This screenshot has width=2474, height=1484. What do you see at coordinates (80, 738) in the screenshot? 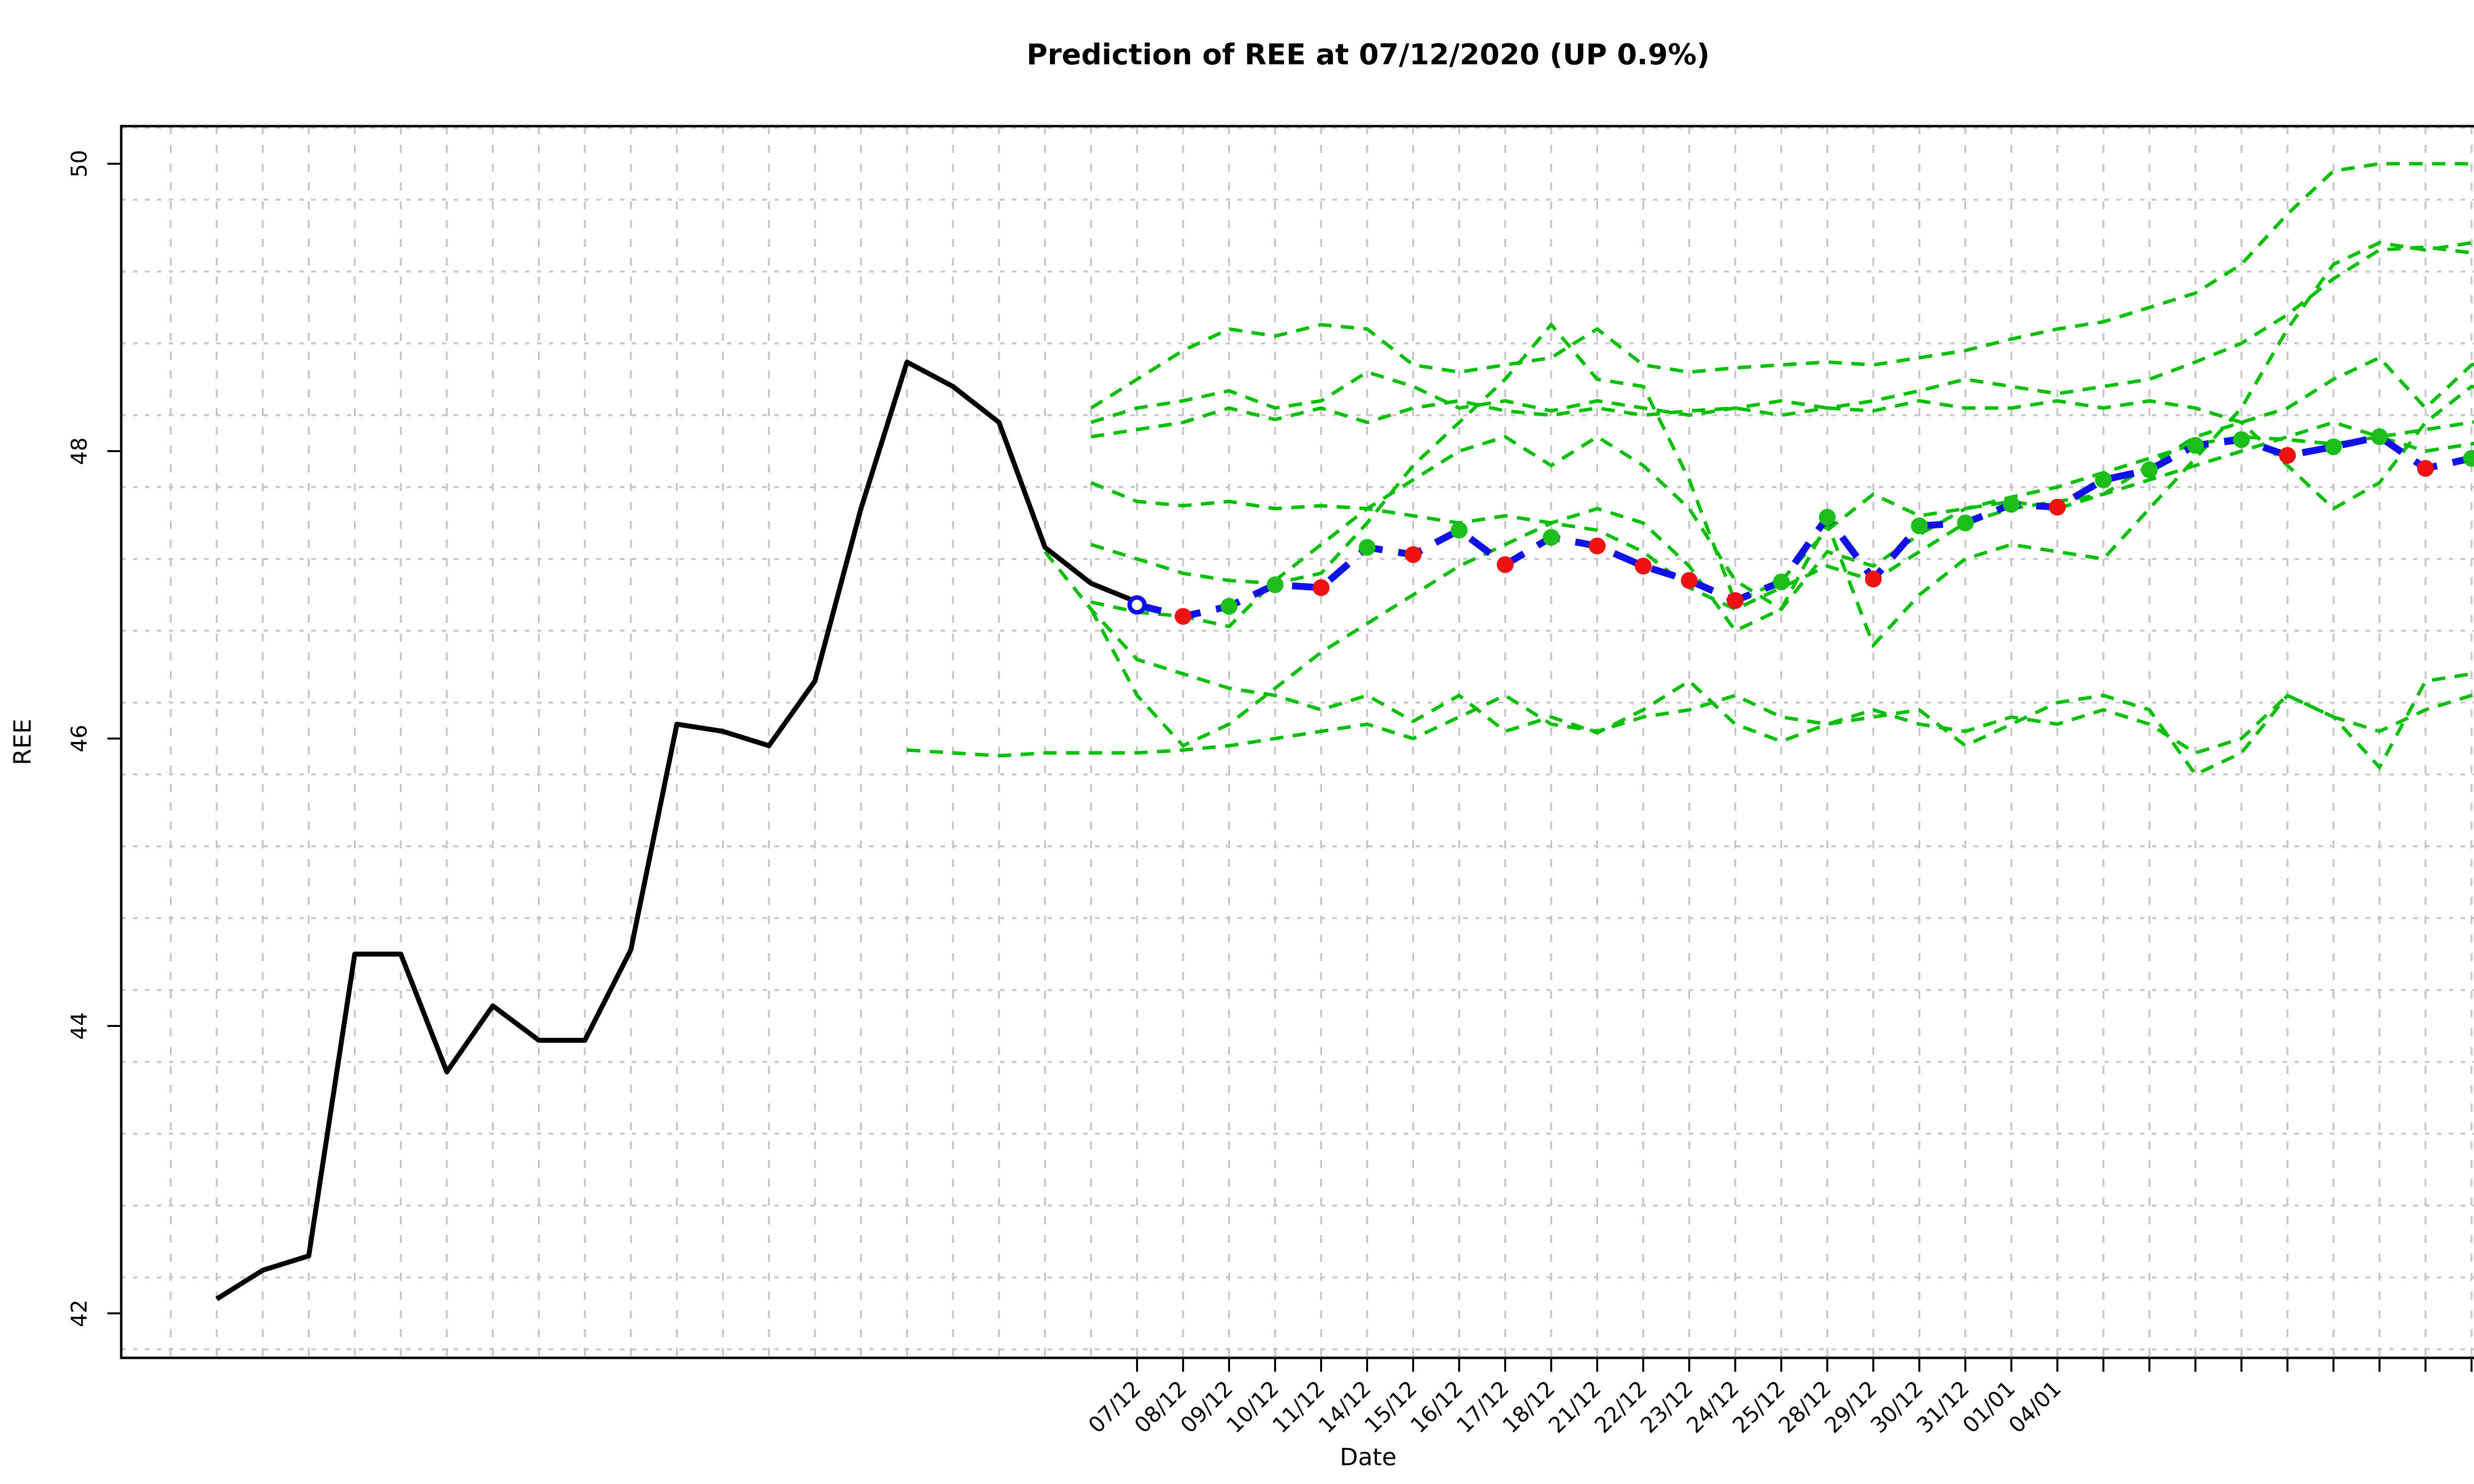
I see `y-tick-label: 46` at bounding box center [80, 738].